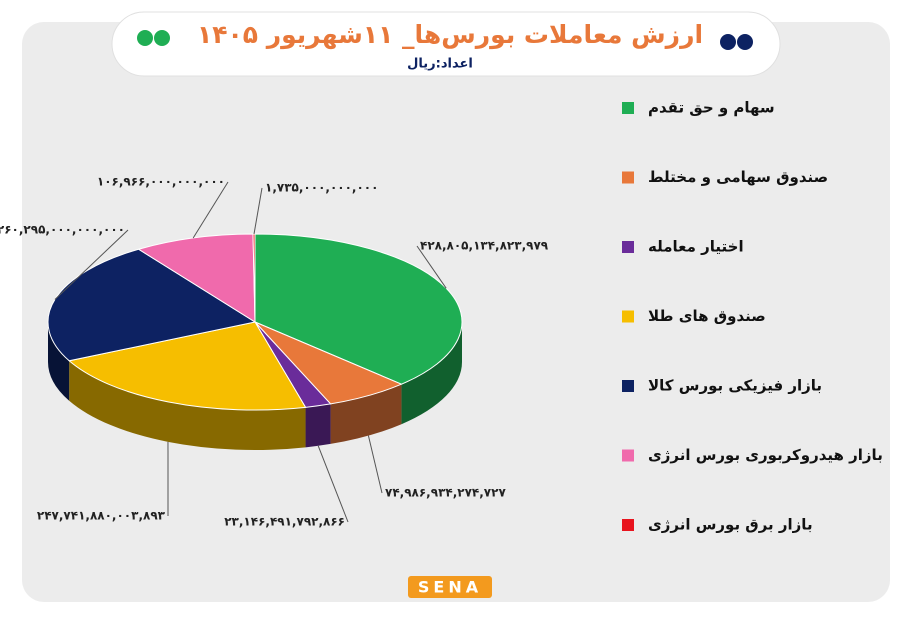  Describe the element at coordinates (321, 188) in the screenshot. I see `value-label: ۱,۷۳۵,۰۰۰,۰۰۰,۰۰۰` at that location.